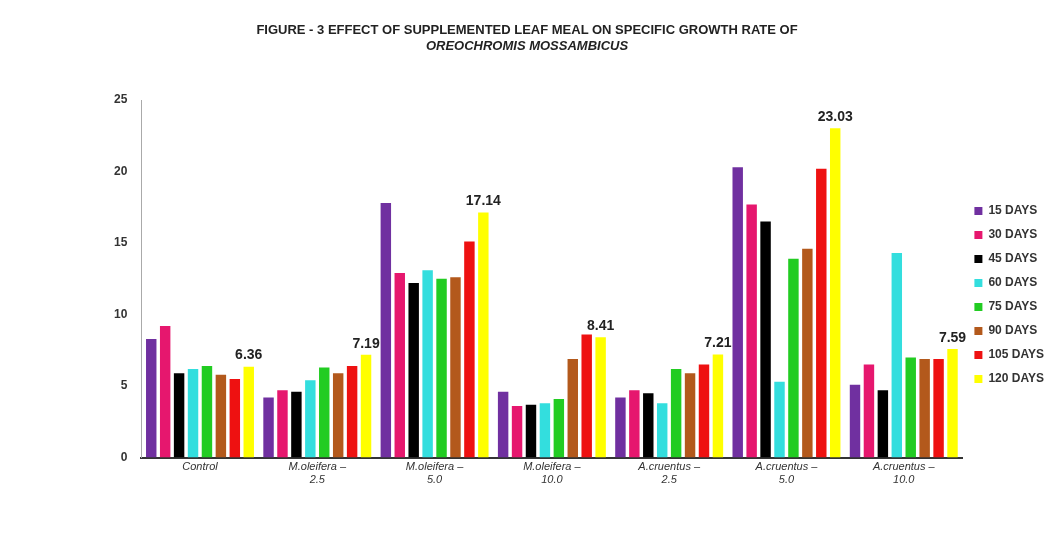  What do you see at coordinates (786, 473) in the screenshot?
I see `x-tick-label: A.cruentus – 5.0` at bounding box center [786, 473].